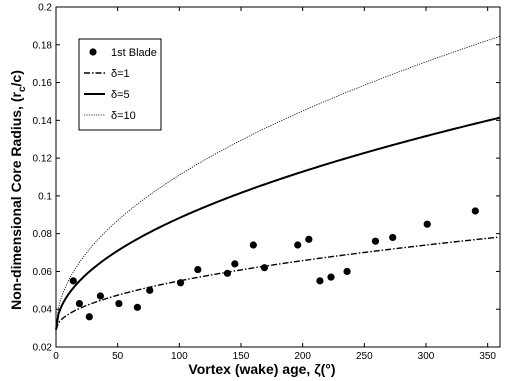 This screenshot has height=381, width=508. I want to click on legend-label: 1st Blade, so click(134, 53).